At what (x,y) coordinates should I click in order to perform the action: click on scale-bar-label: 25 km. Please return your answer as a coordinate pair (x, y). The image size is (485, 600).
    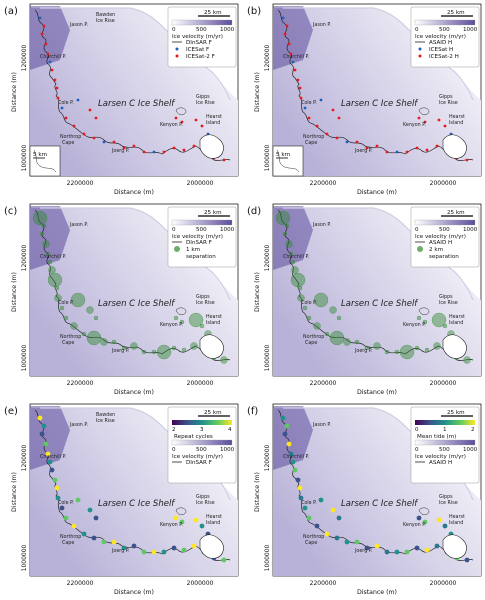
    Looking at the image, I should click on (456, 13).